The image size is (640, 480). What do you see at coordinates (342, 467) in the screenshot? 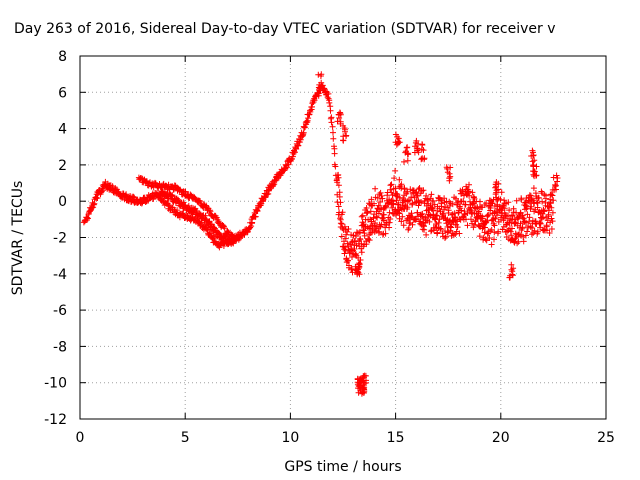
I see `x-axis-label: GPS time / hours` at bounding box center [342, 467].